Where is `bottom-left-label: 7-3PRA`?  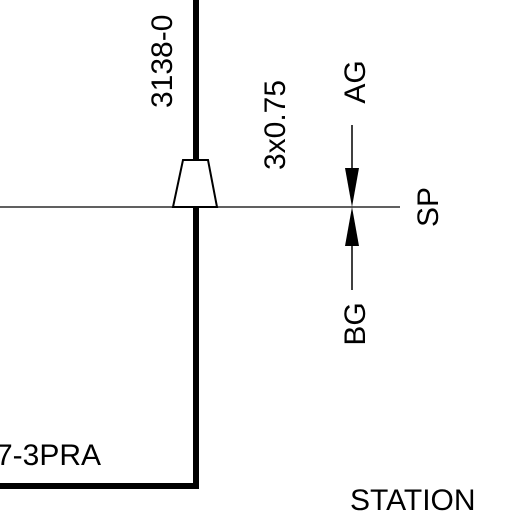 bottom-left-label: 7-3PRA is located at coordinates (50, 455).